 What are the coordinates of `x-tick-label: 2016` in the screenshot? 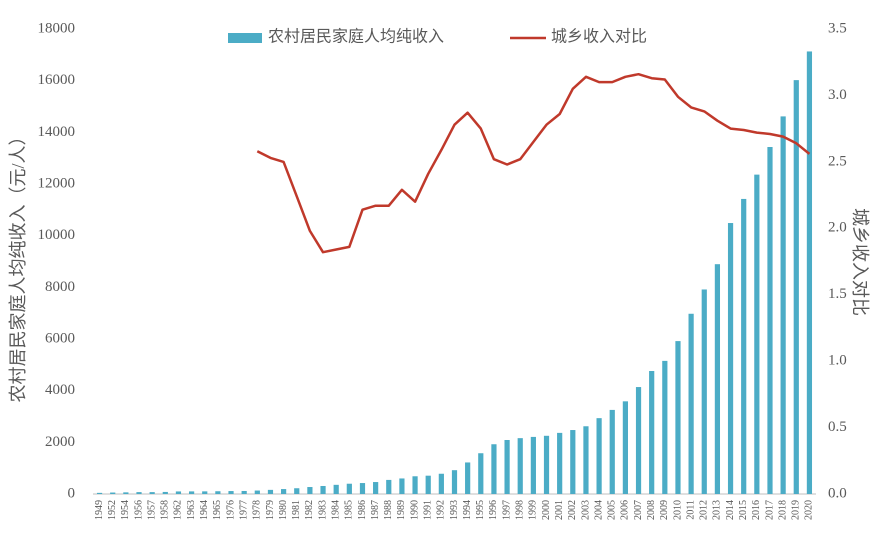 It's located at (756, 510).